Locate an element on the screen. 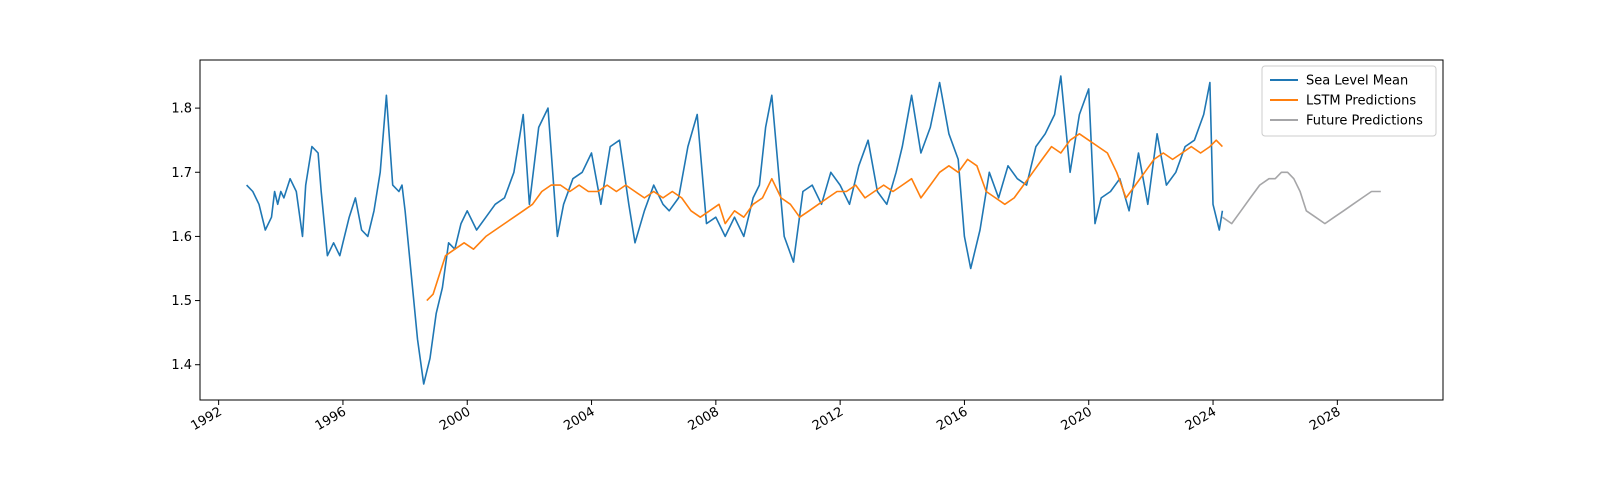  x-tick-label: 2016 is located at coordinates (952, 419).